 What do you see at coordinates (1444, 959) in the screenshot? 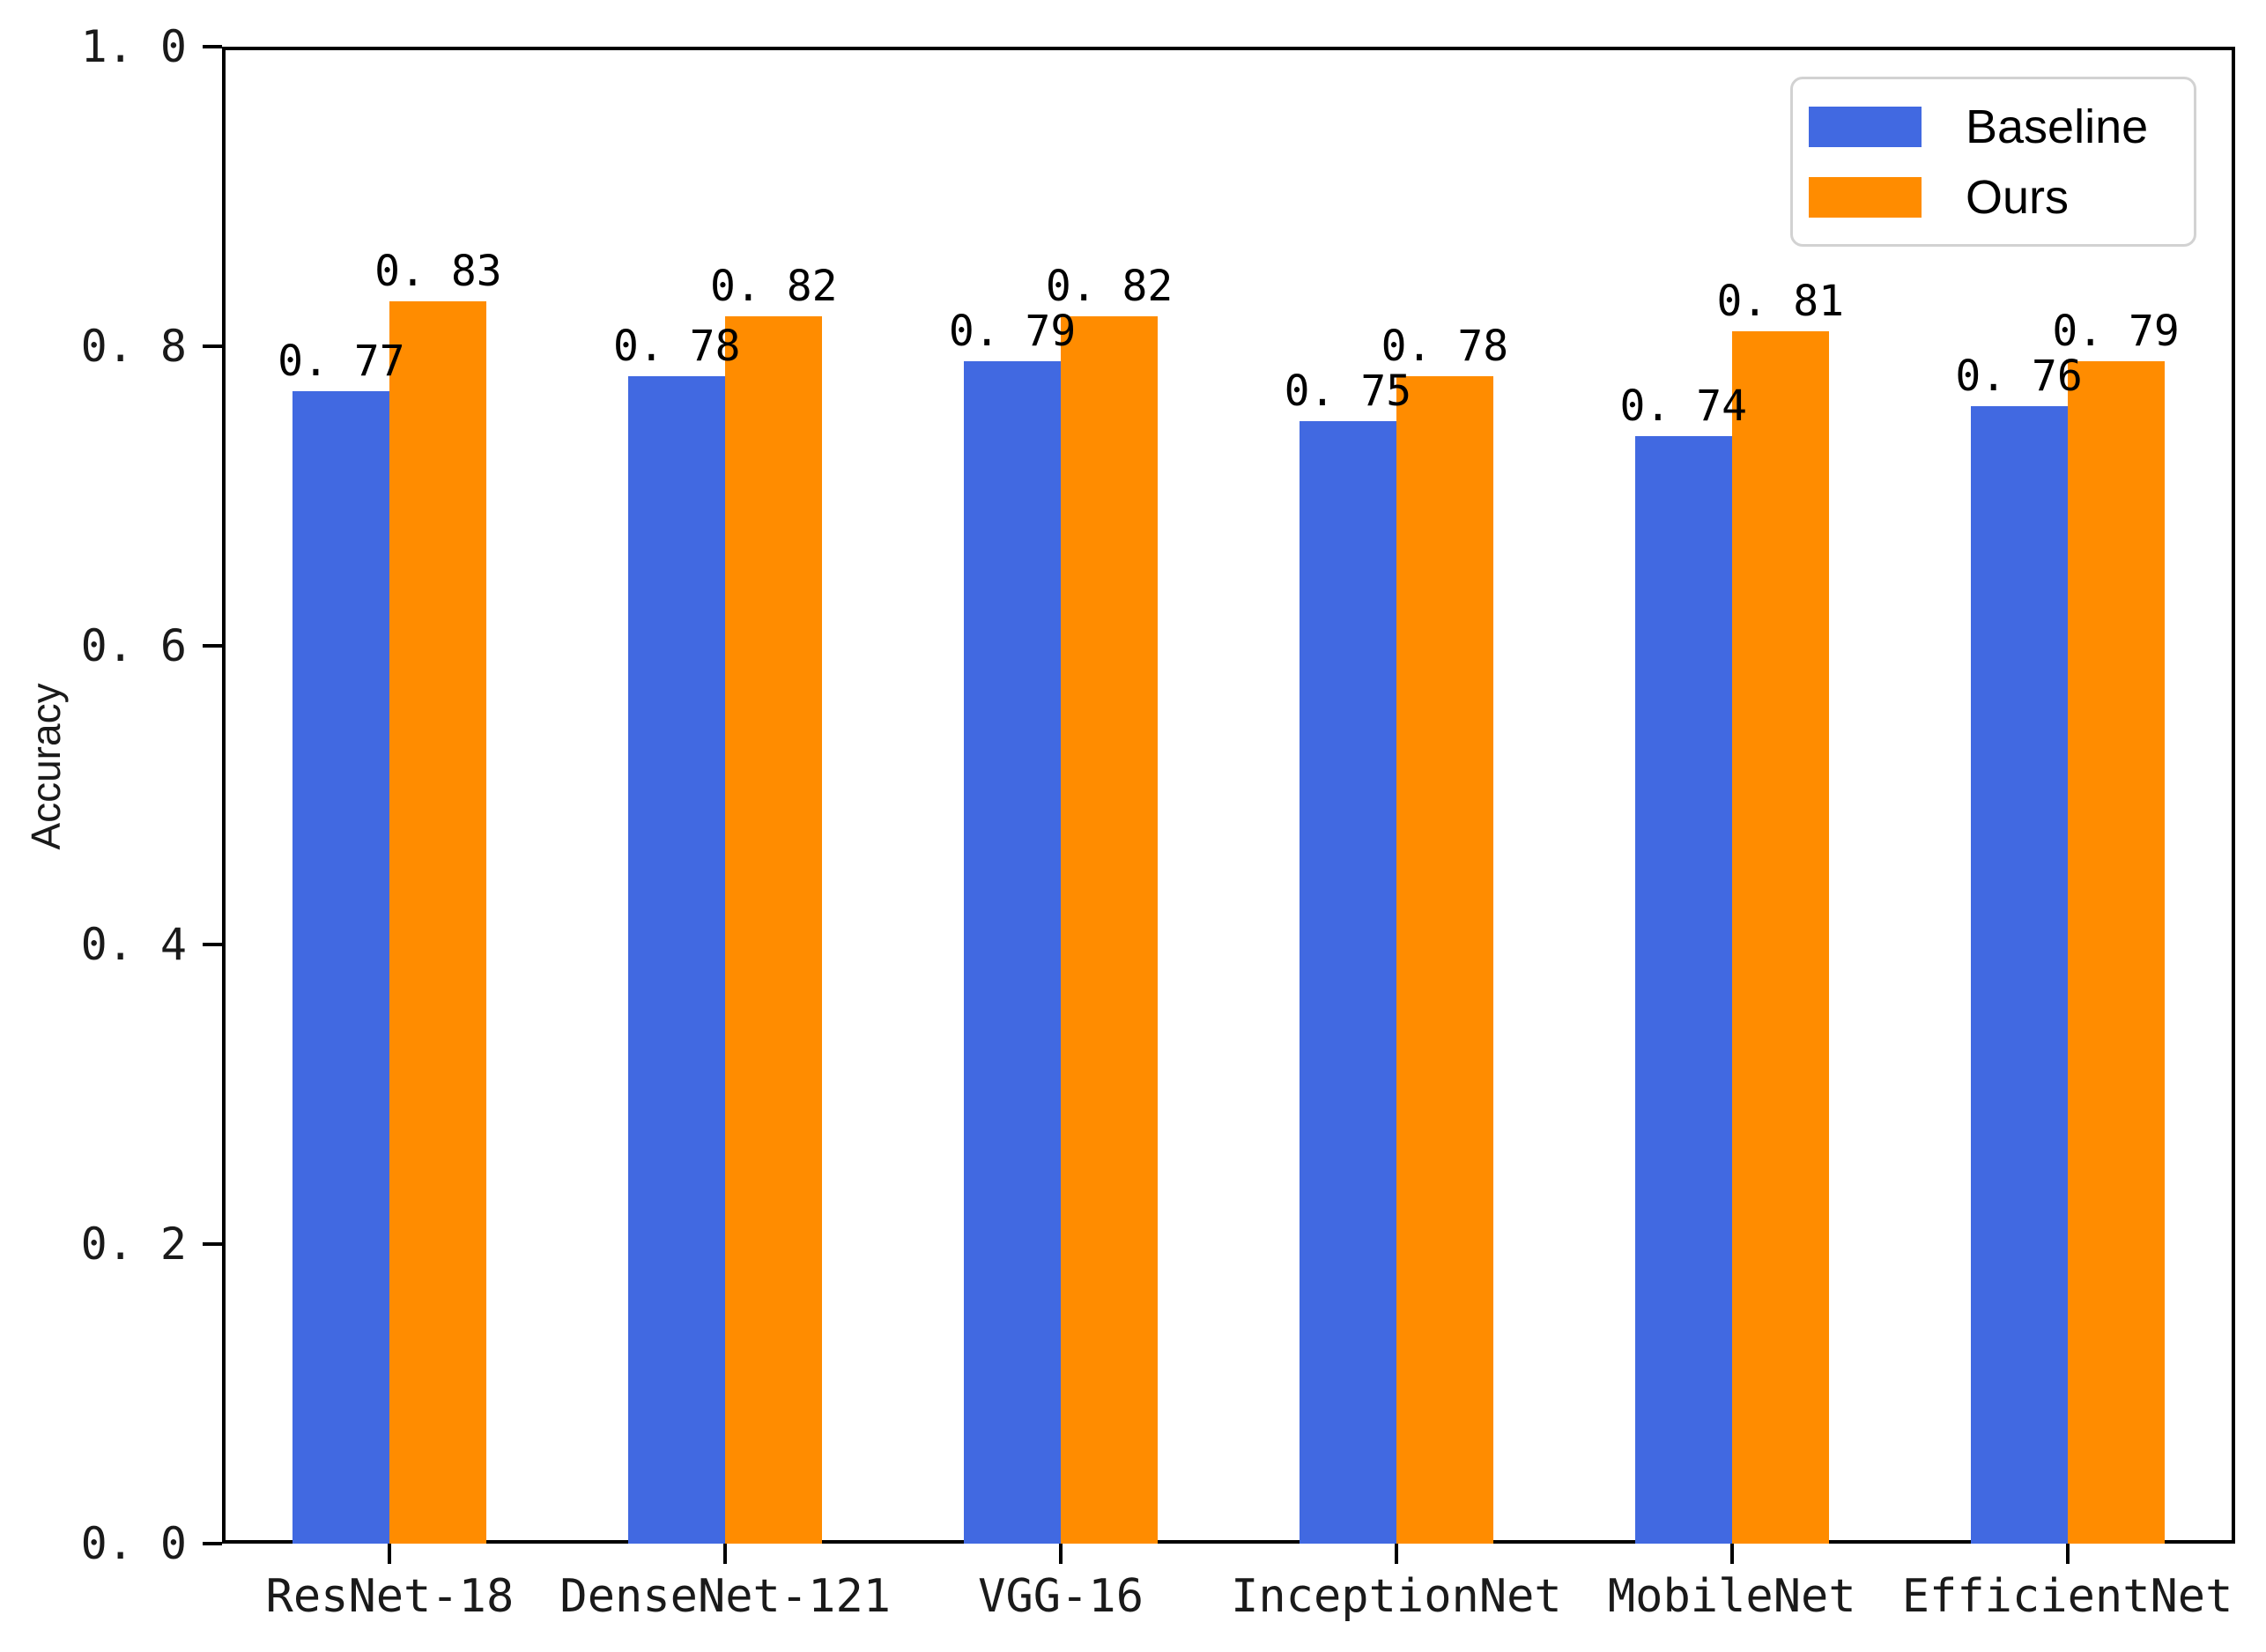
I see `bar-ours-inceptionnet` at bounding box center [1444, 959].